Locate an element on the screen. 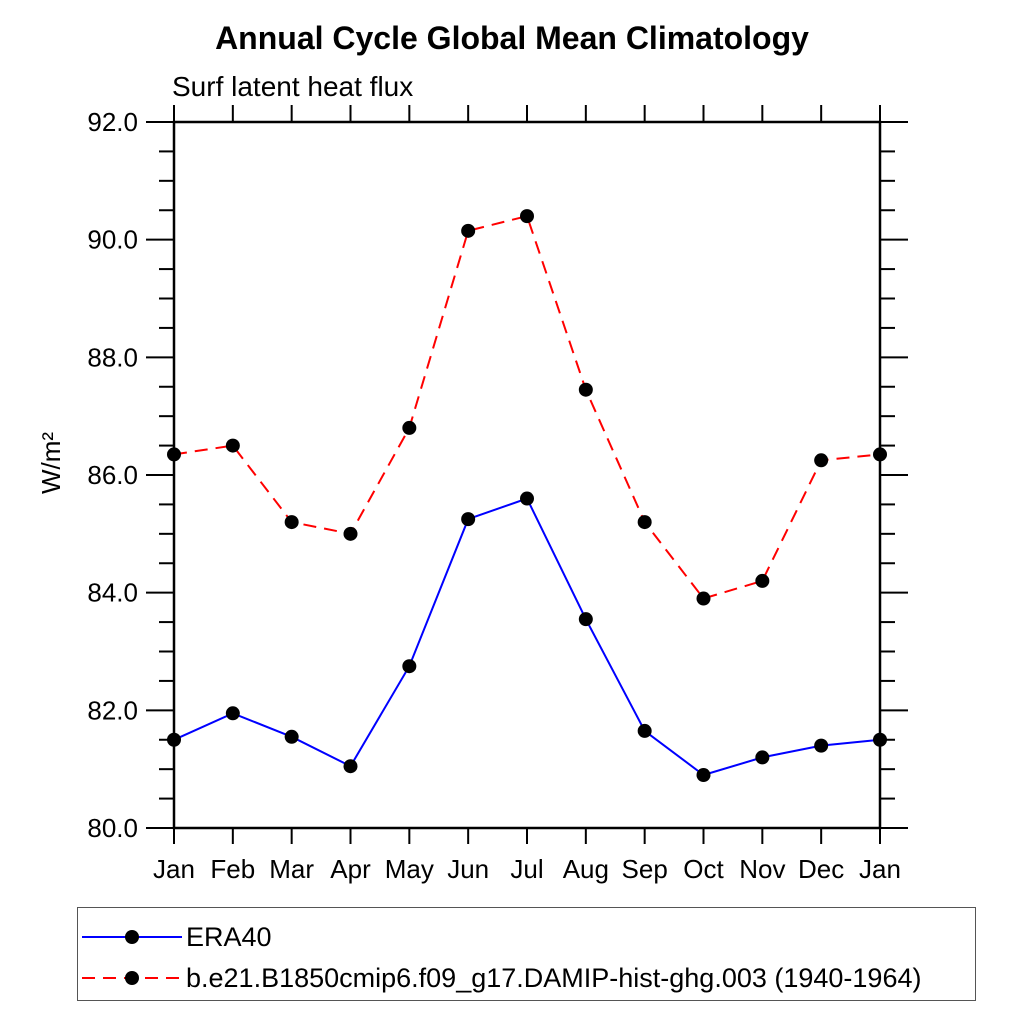 The image size is (1024, 1024). legend-line-sample-solid is located at coordinates (132, 937).